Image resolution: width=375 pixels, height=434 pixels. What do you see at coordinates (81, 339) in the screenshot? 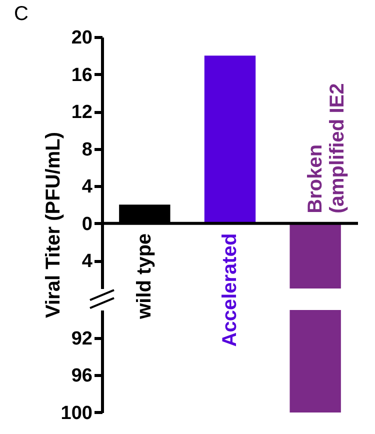
I see `y-tick-label: 92` at bounding box center [81, 339].